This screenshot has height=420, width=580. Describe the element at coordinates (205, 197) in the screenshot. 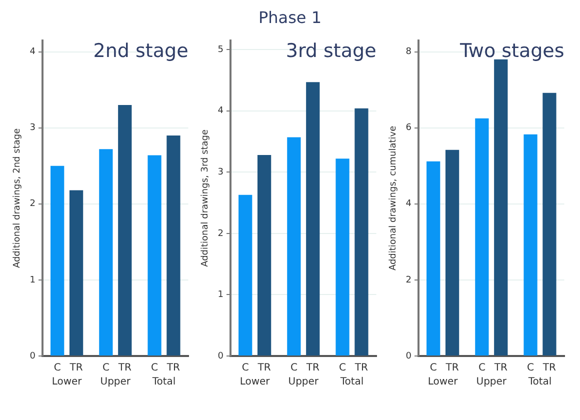

I see `y-axis-title: Additional drawings, 3rd stage` at that location.